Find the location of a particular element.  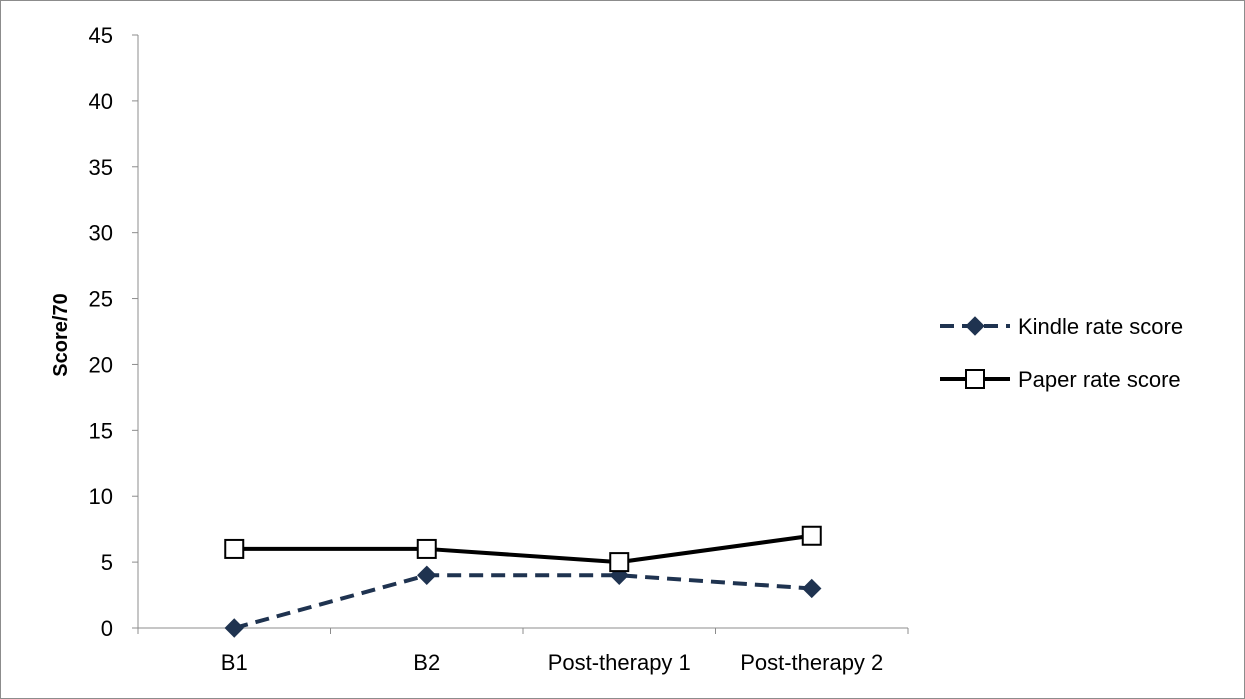

y-tick-label: 5 is located at coordinates (107, 562).